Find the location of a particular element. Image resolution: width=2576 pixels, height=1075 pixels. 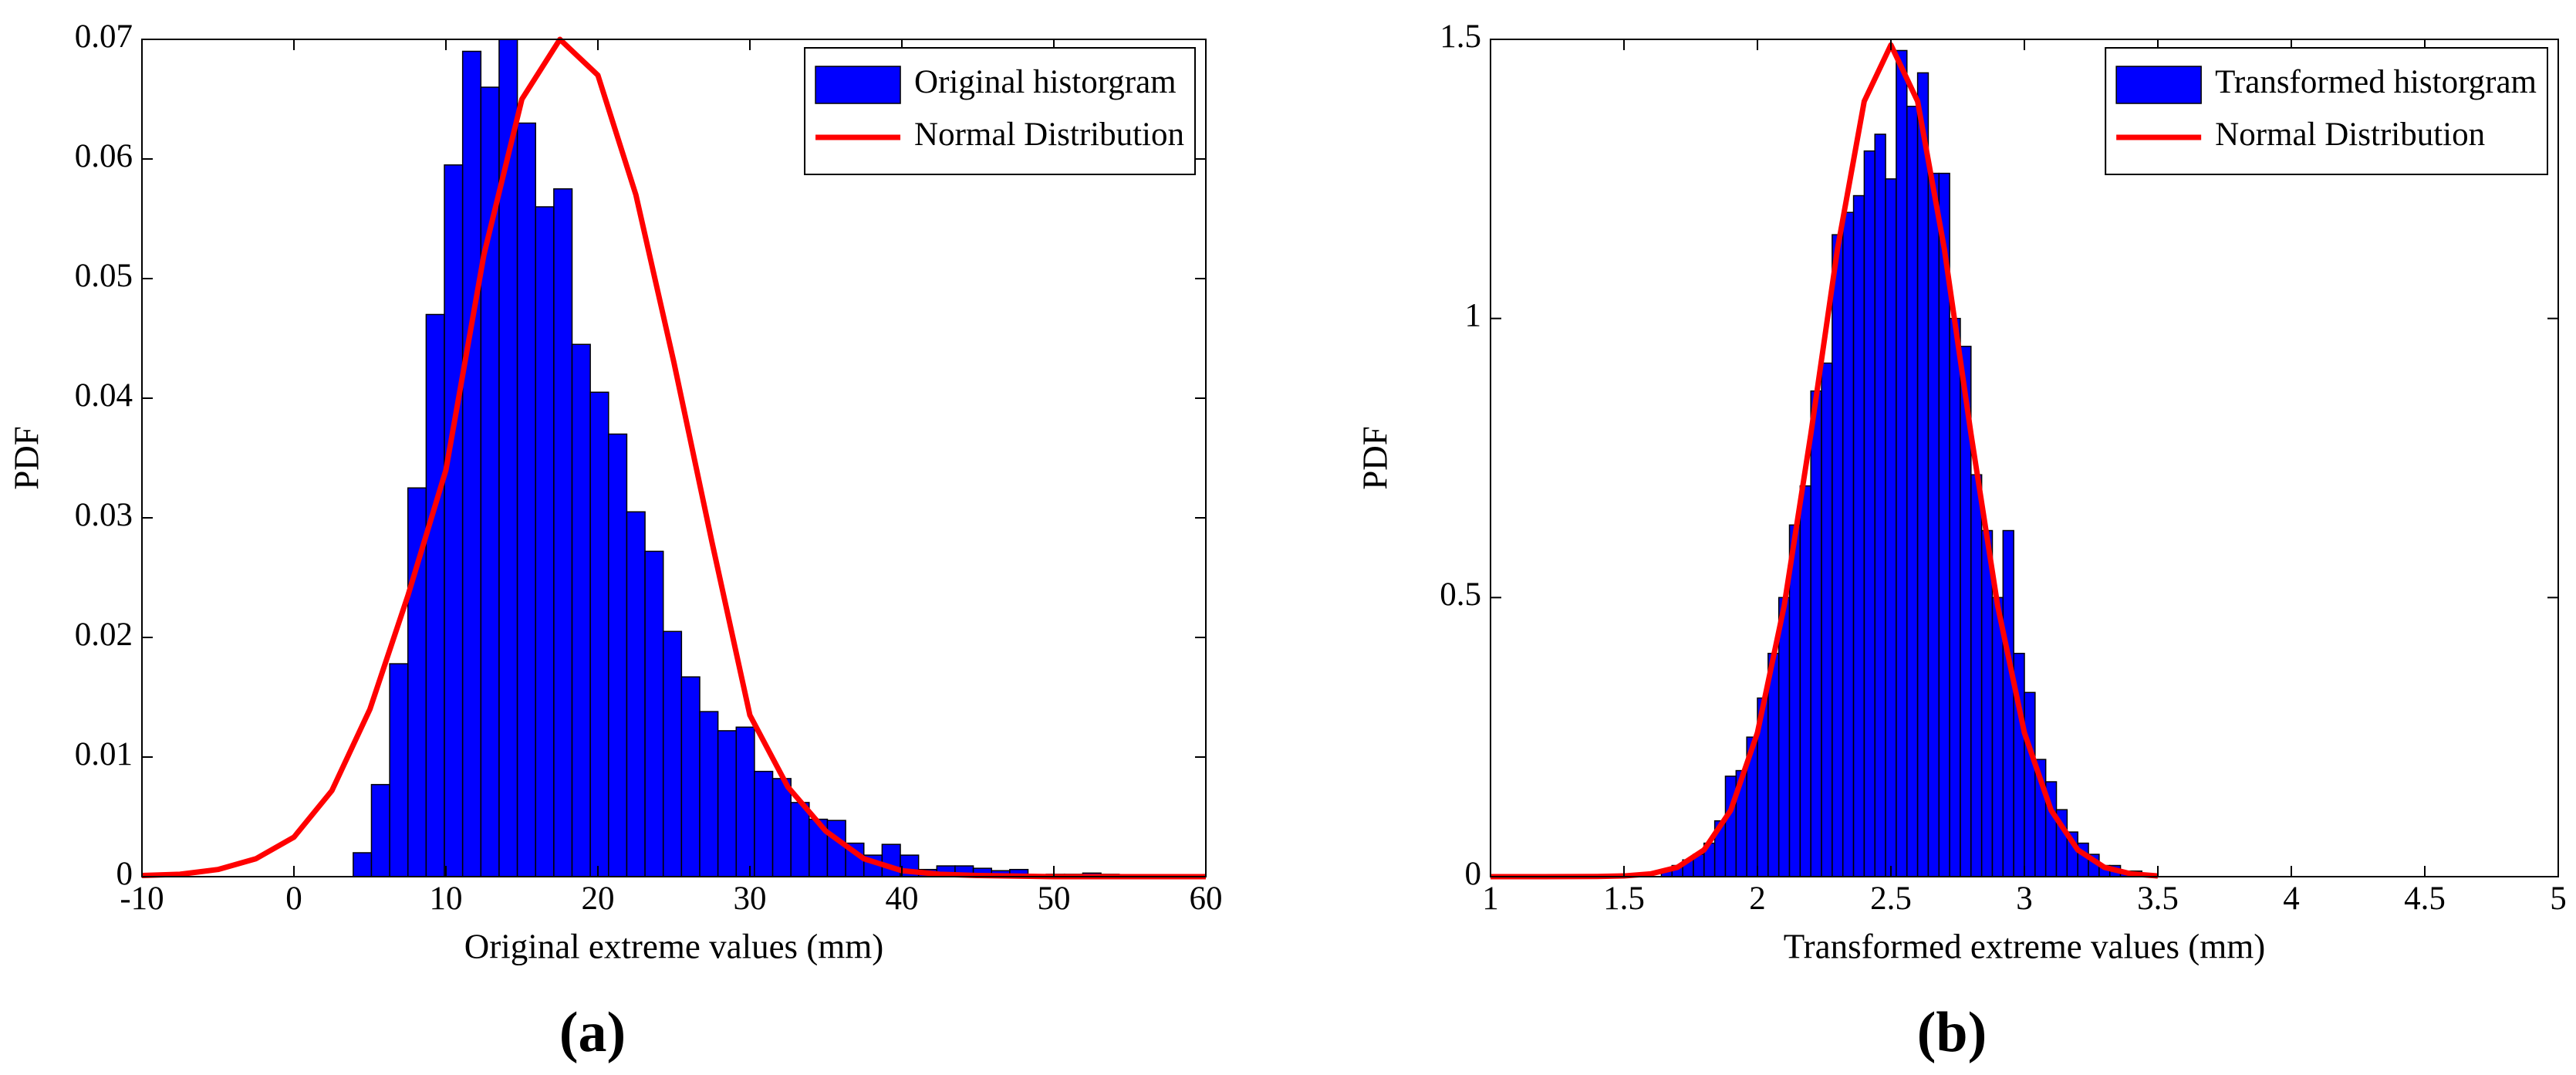

x-tick-label: 0 is located at coordinates (293, 899).